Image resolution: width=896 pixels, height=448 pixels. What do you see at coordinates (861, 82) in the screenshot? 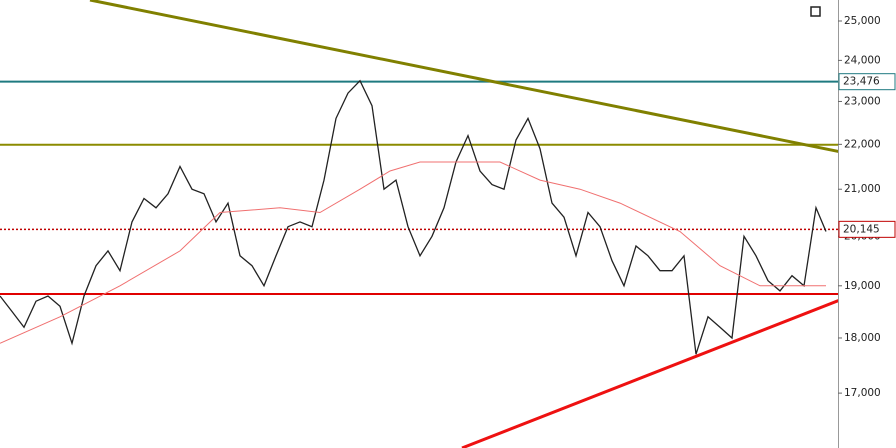
I see `level-label: 23,476` at bounding box center [861, 82].